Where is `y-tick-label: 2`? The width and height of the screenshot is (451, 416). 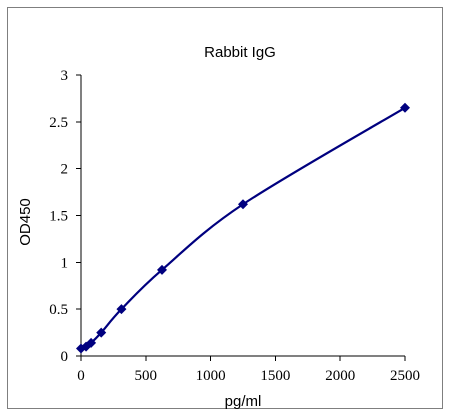
y-tick-label: 2 is located at coordinates (65, 170).